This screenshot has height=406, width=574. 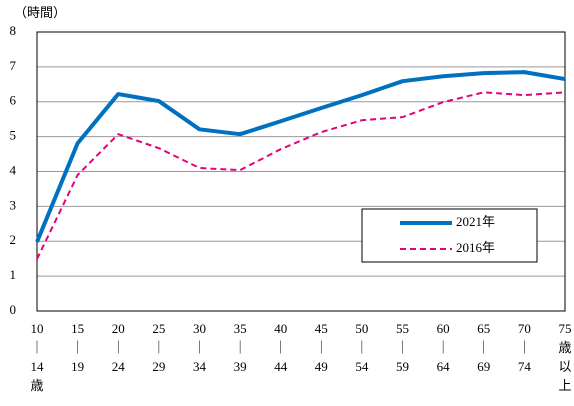 What do you see at coordinates (402, 366) in the screenshot?
I see `x-tick-label: 59` at bounding box center [402, 366].